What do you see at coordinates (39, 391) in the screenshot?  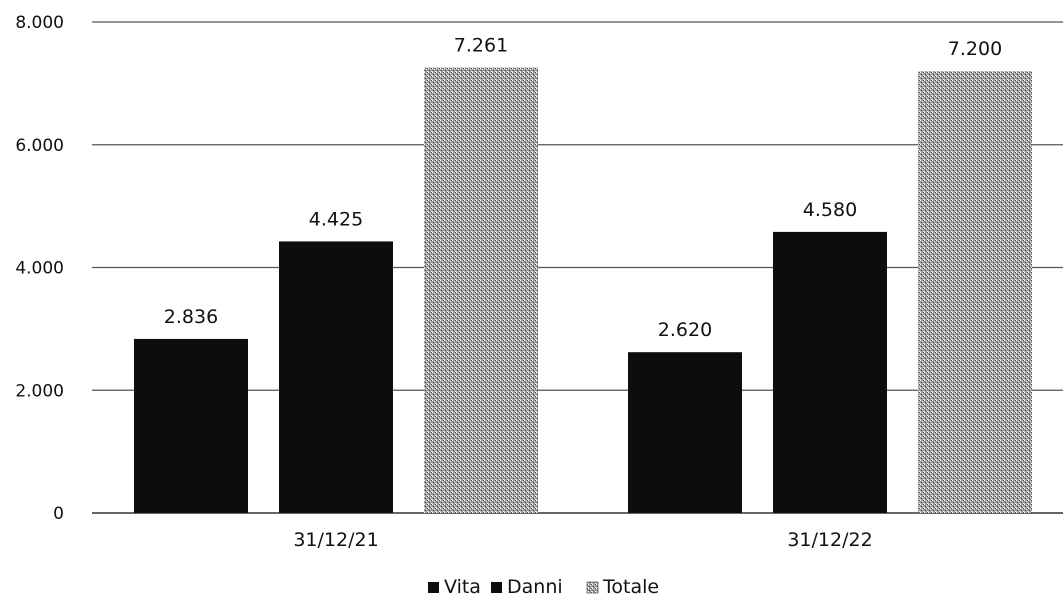 I see `y-tick-label: 2.000` at bounding box center [39, 391].